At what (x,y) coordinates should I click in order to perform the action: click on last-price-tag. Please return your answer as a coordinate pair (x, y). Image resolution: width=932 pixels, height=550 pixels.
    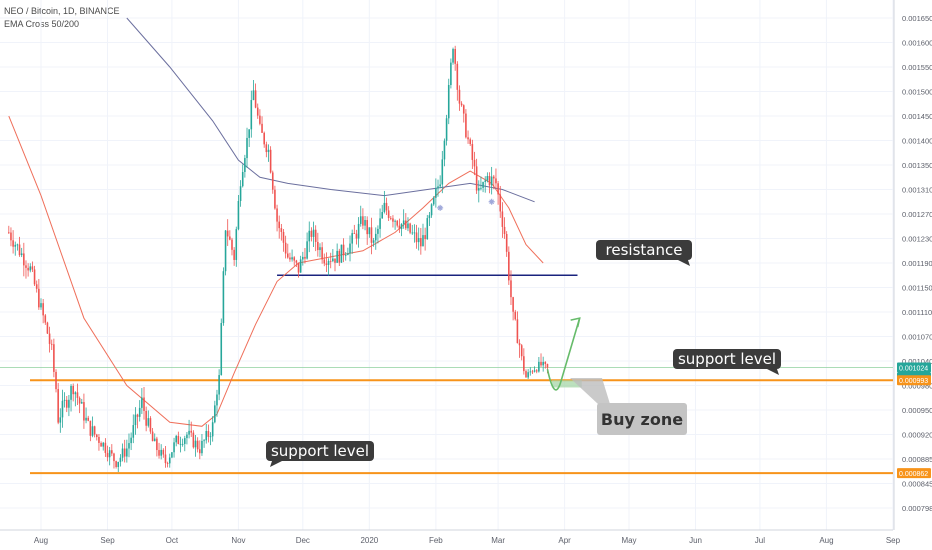
    Looking at the image, I should click on (914, 367).